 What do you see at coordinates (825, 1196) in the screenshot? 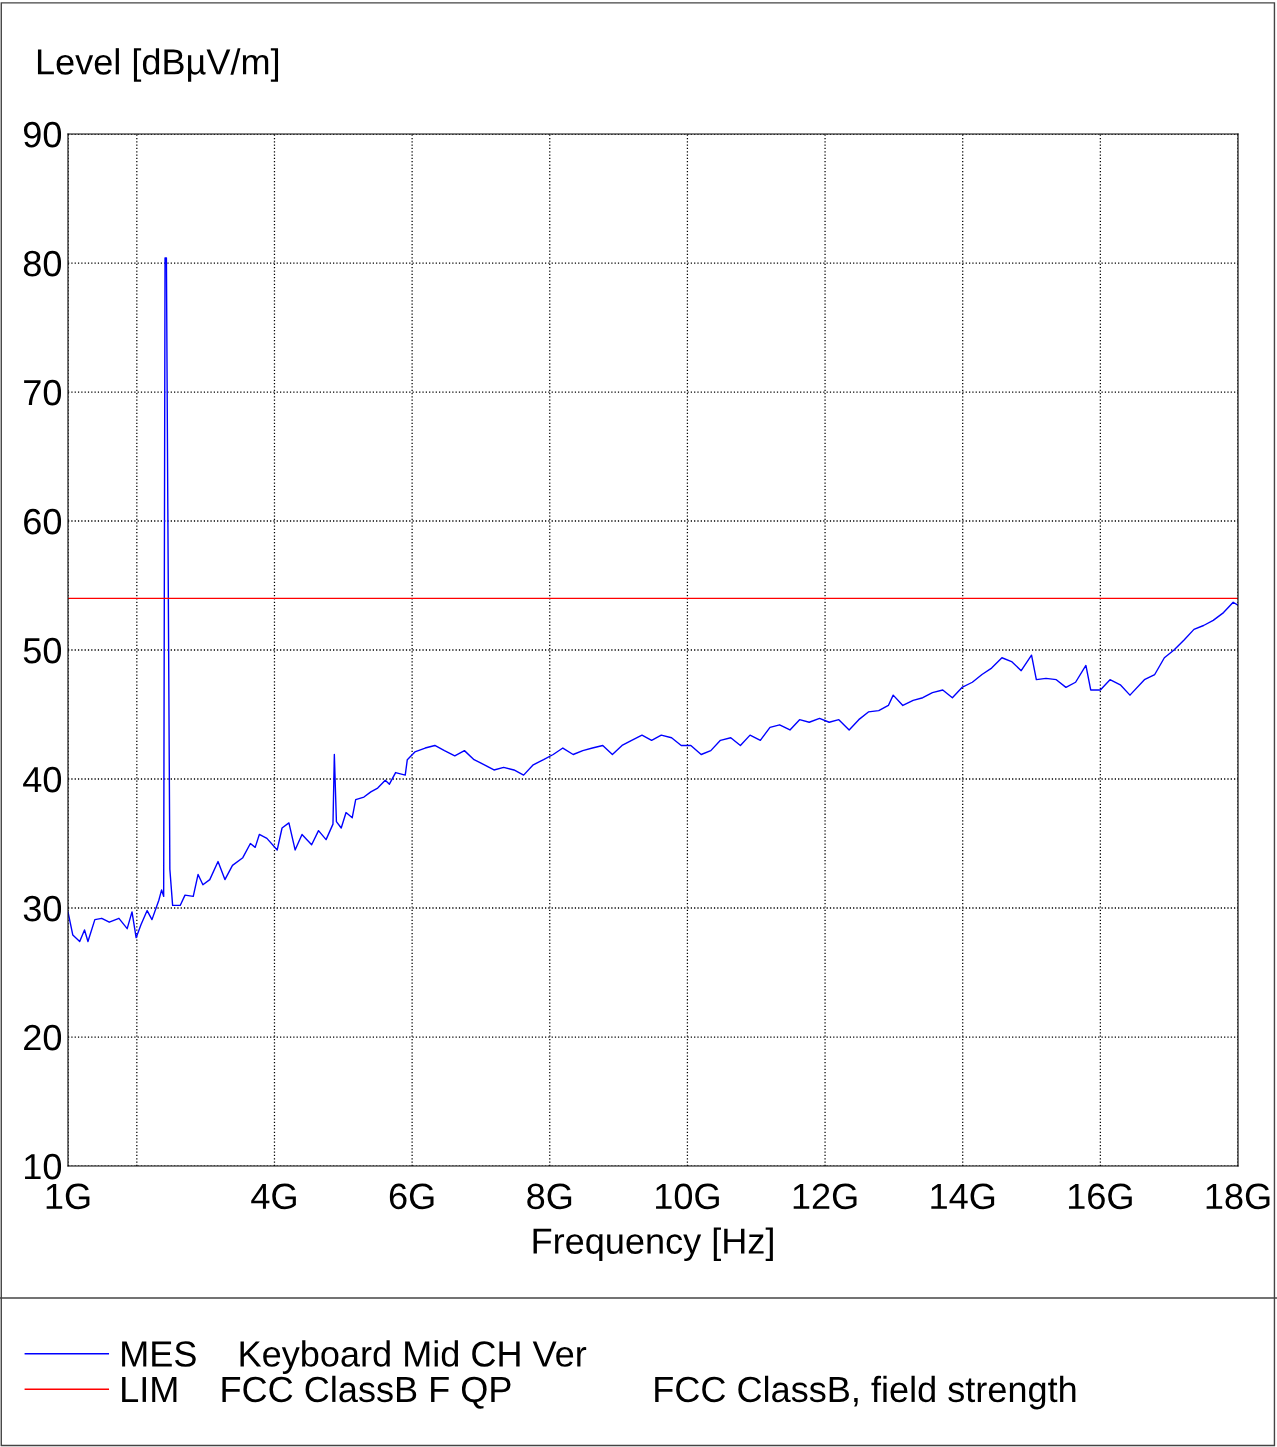
I see `x-tick-label: 12G` at bounding box center [825, 1196].